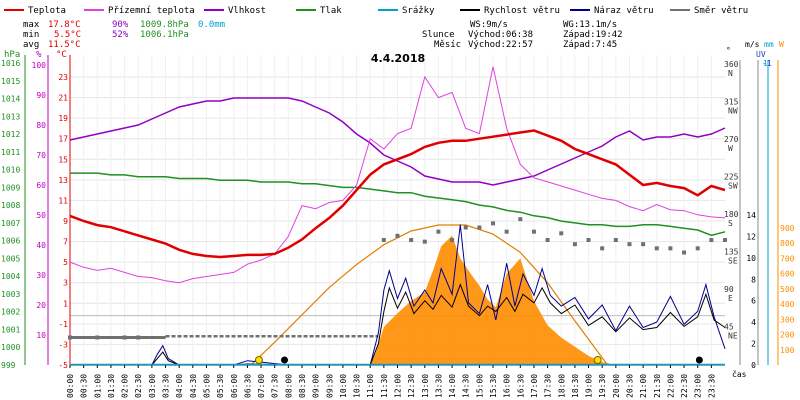  Describe the element at coordinates (10, 276) in the screenshot. I see `hpa-tick-label: 1004` at that location.